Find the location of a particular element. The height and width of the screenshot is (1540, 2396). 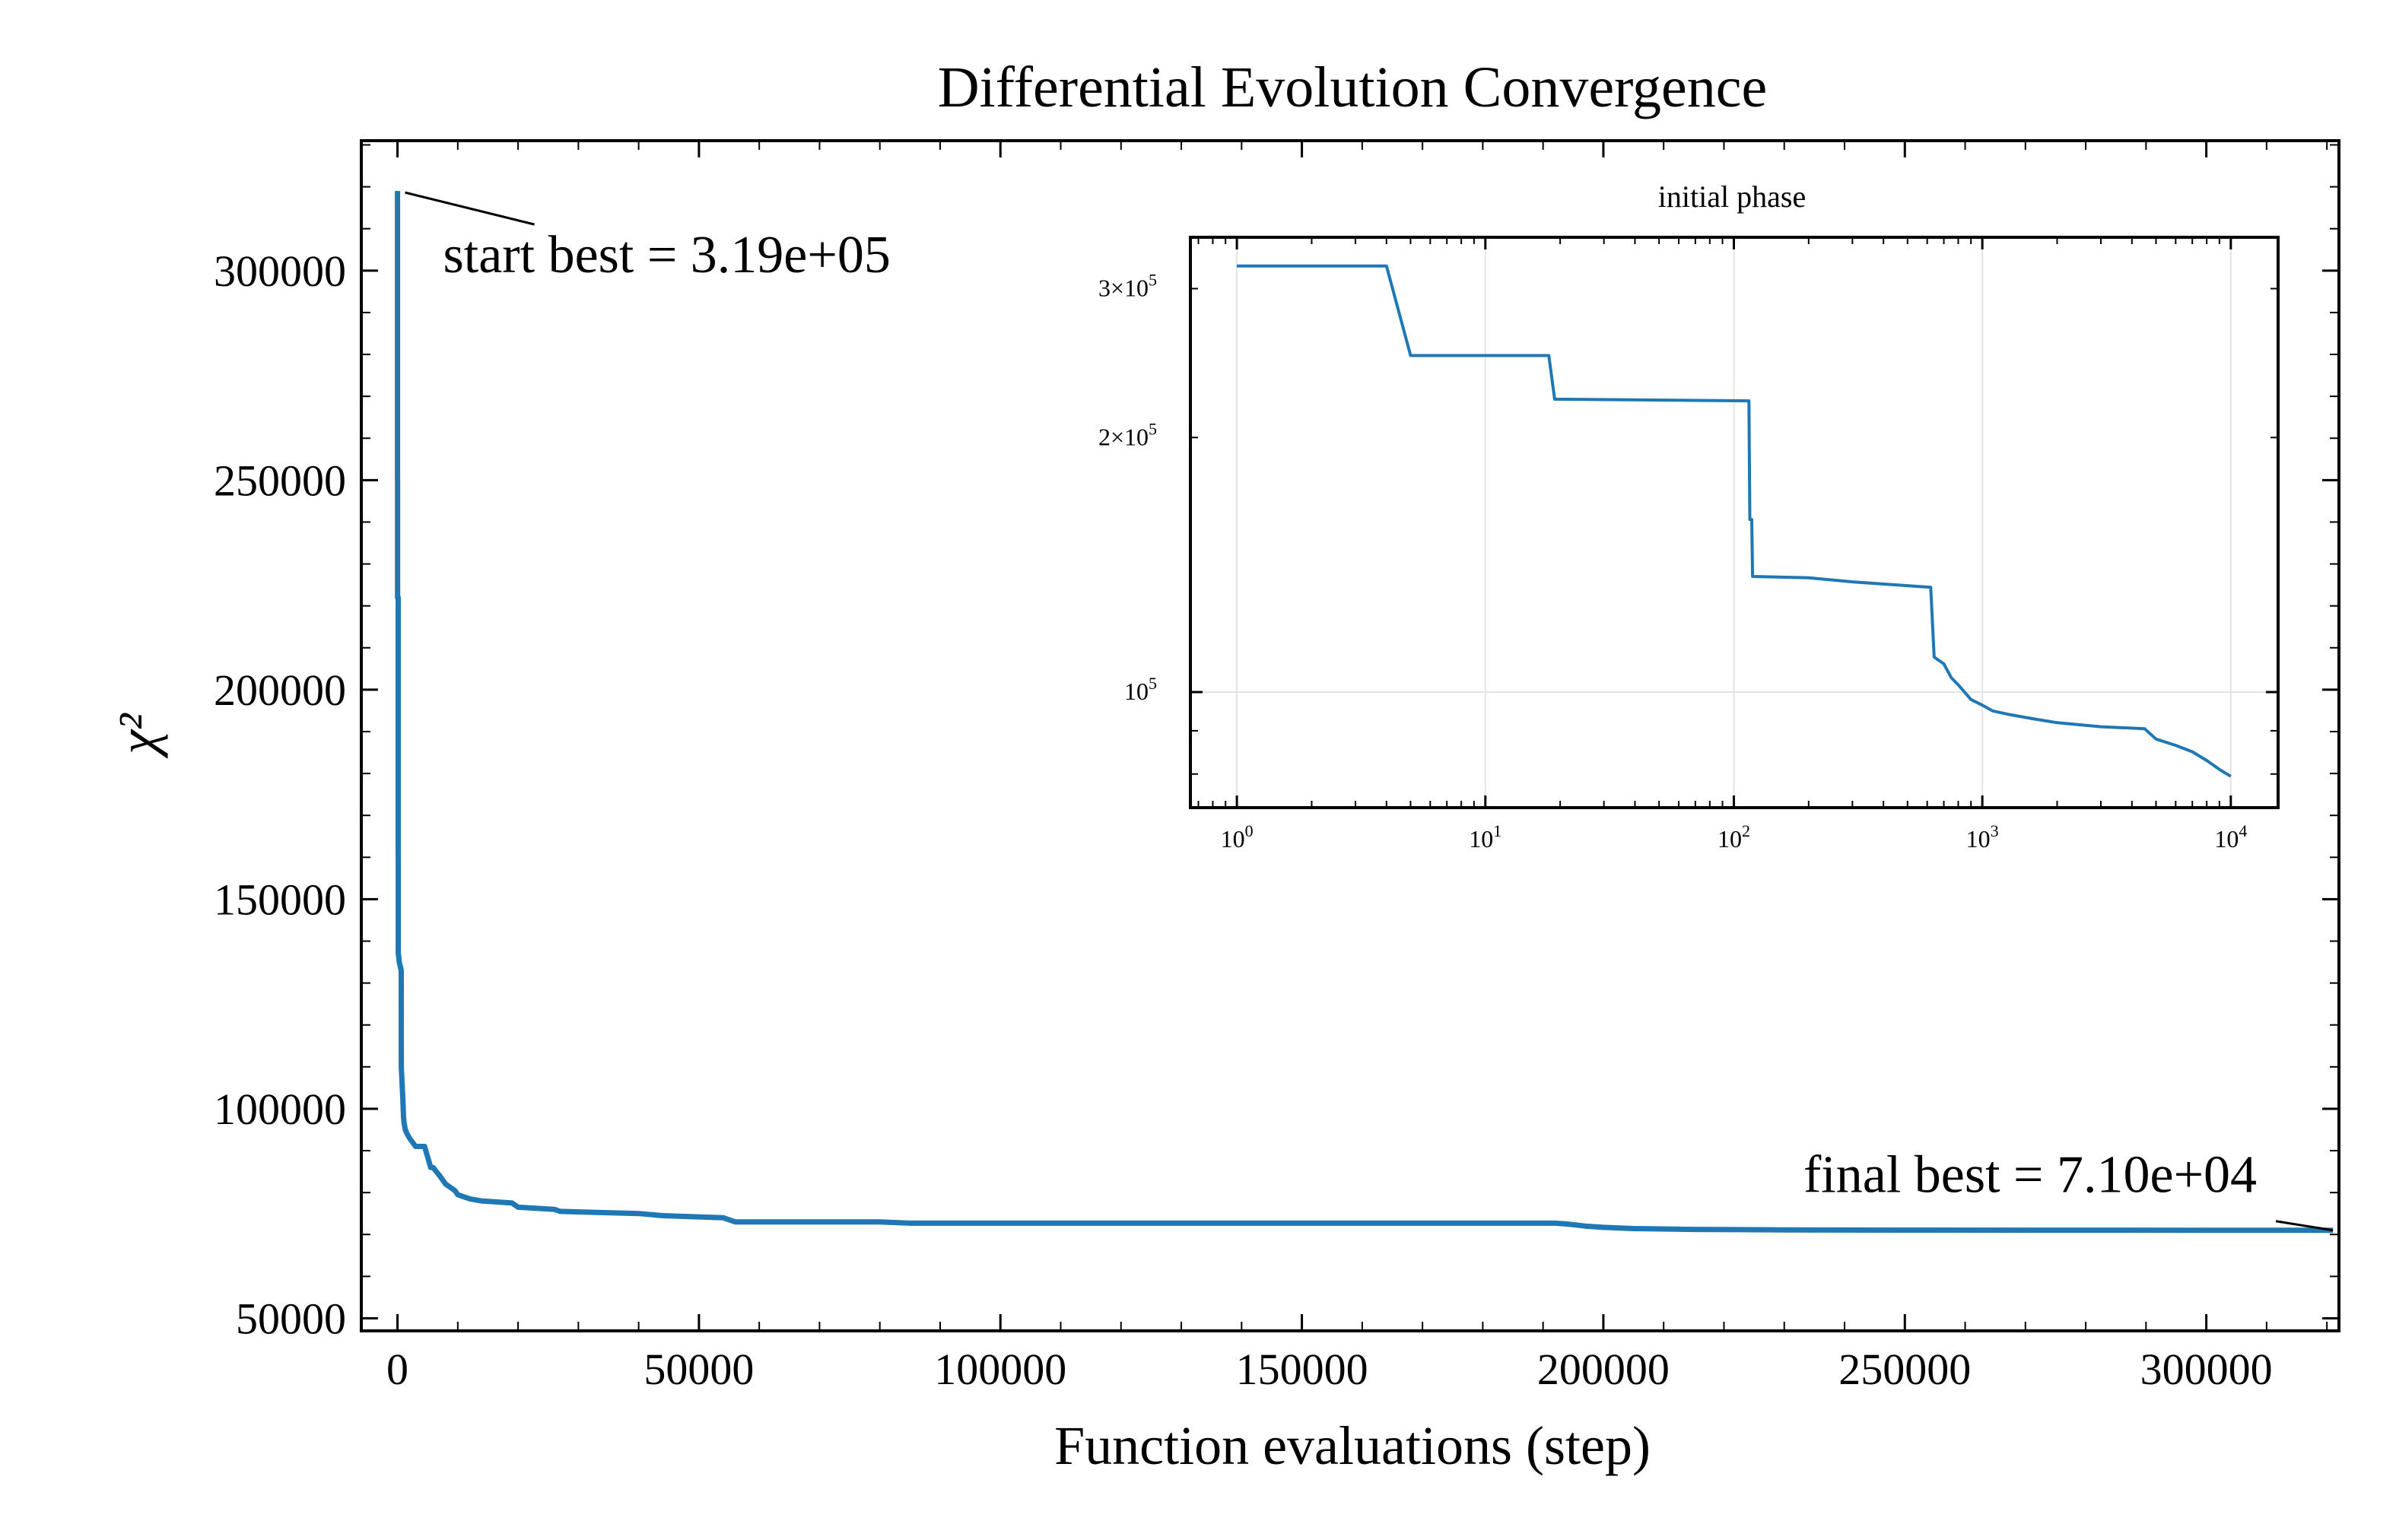

inset-title: initial phase is located at coordinates (1732, 196).